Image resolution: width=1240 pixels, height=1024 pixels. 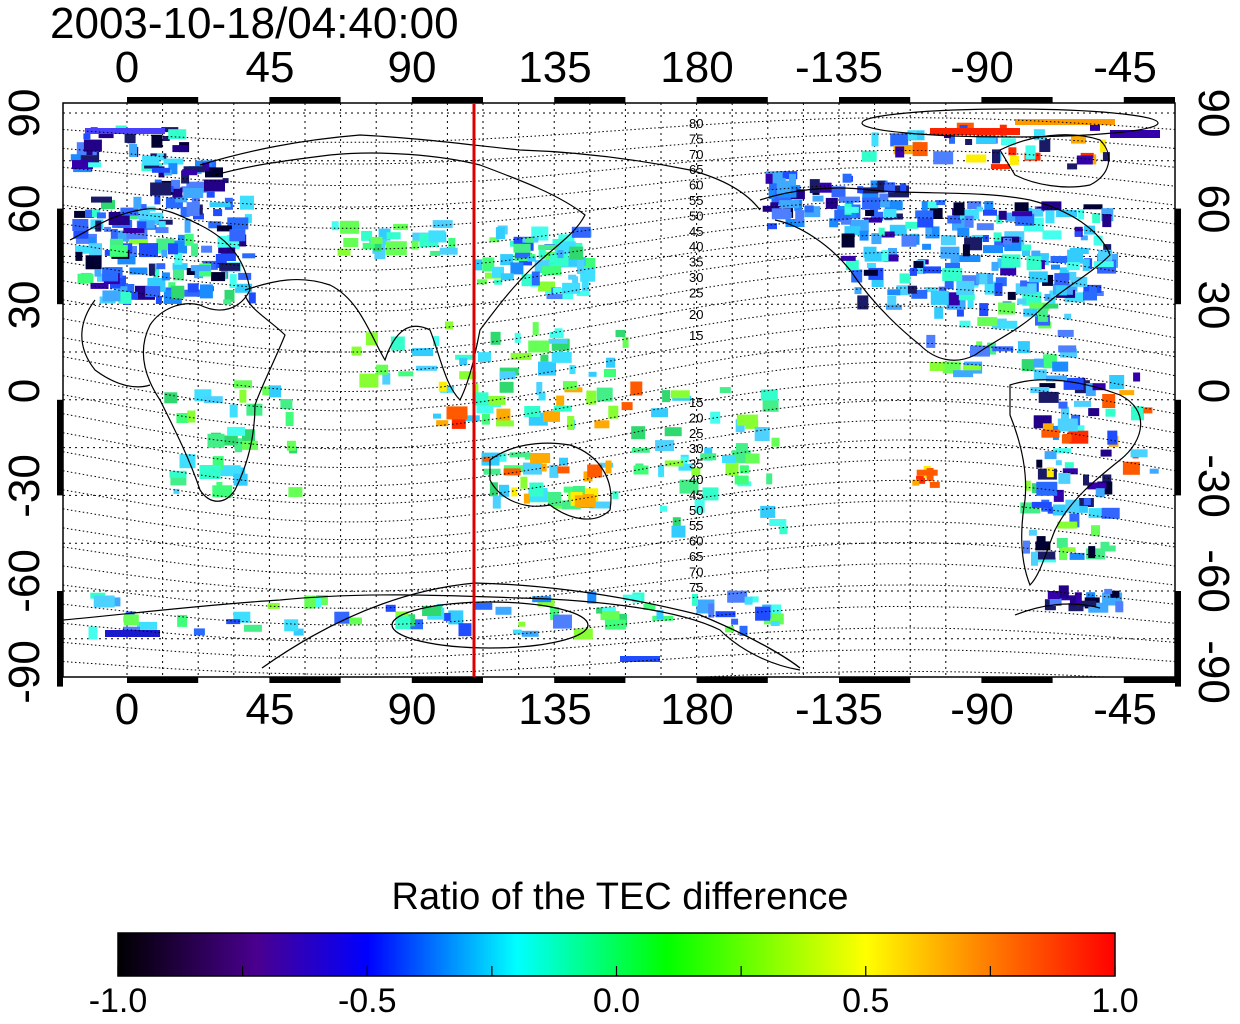 I want to click on coast-africa-west, so click(x=116, y=343).